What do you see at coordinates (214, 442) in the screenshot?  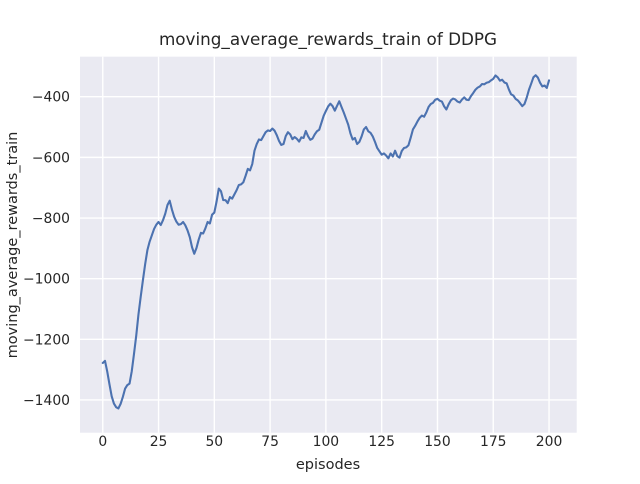 I see `x-tick-label: 50` at bounding box center [214, 442].